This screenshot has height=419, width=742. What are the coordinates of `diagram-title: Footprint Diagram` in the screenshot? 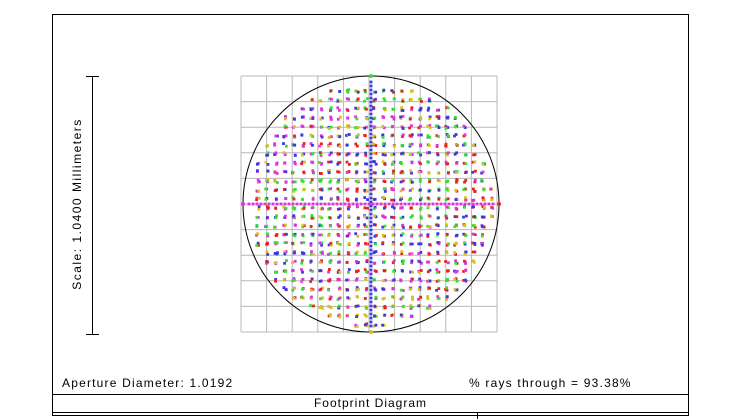 It's located at (370, 403).